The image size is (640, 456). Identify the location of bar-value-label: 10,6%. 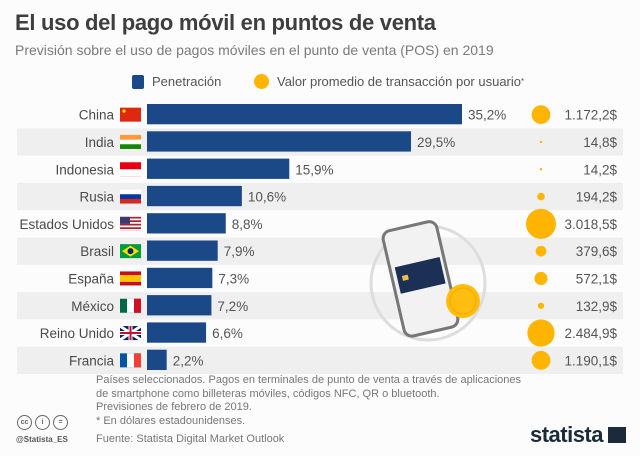
(267, 197).